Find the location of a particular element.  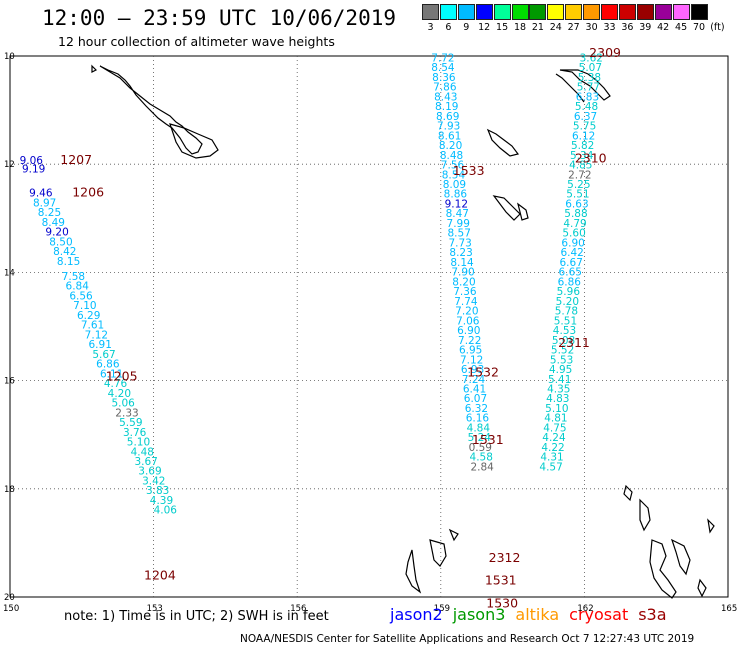

coastline-islet-g is located at coordinates (702, 588).